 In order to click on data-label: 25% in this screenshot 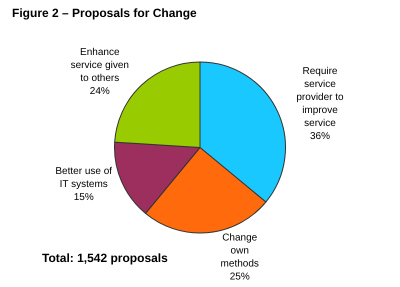, I will do `click(240, 276)`.